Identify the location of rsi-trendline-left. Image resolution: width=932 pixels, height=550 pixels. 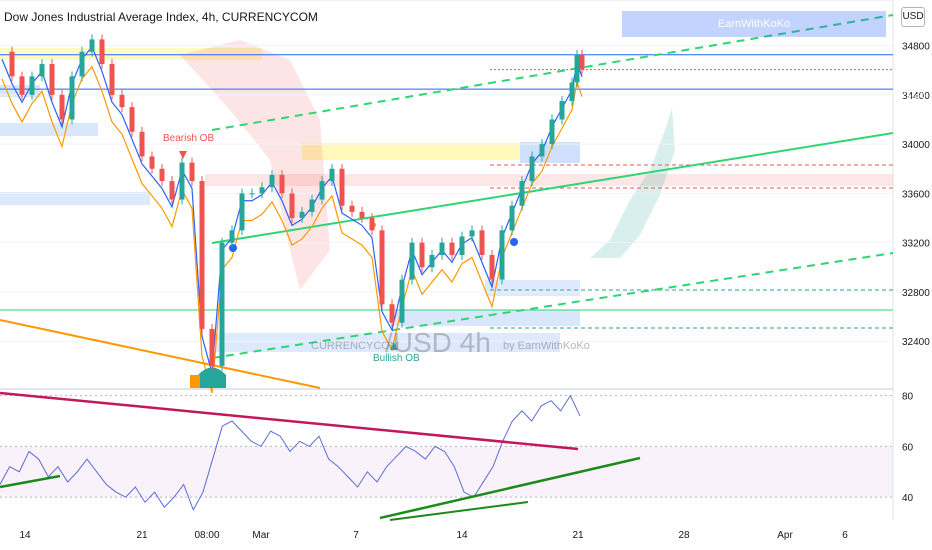
(30, 481).